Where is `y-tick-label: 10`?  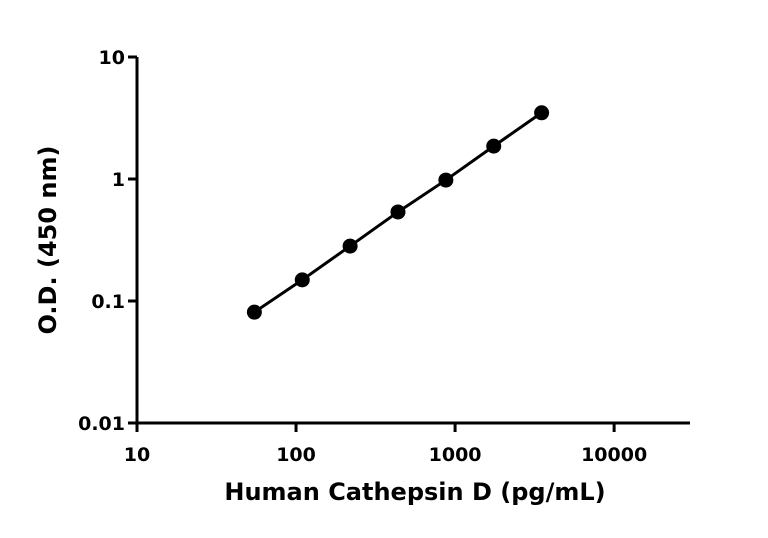 y-tick-label: 10 is located at coordinates (112, 58).